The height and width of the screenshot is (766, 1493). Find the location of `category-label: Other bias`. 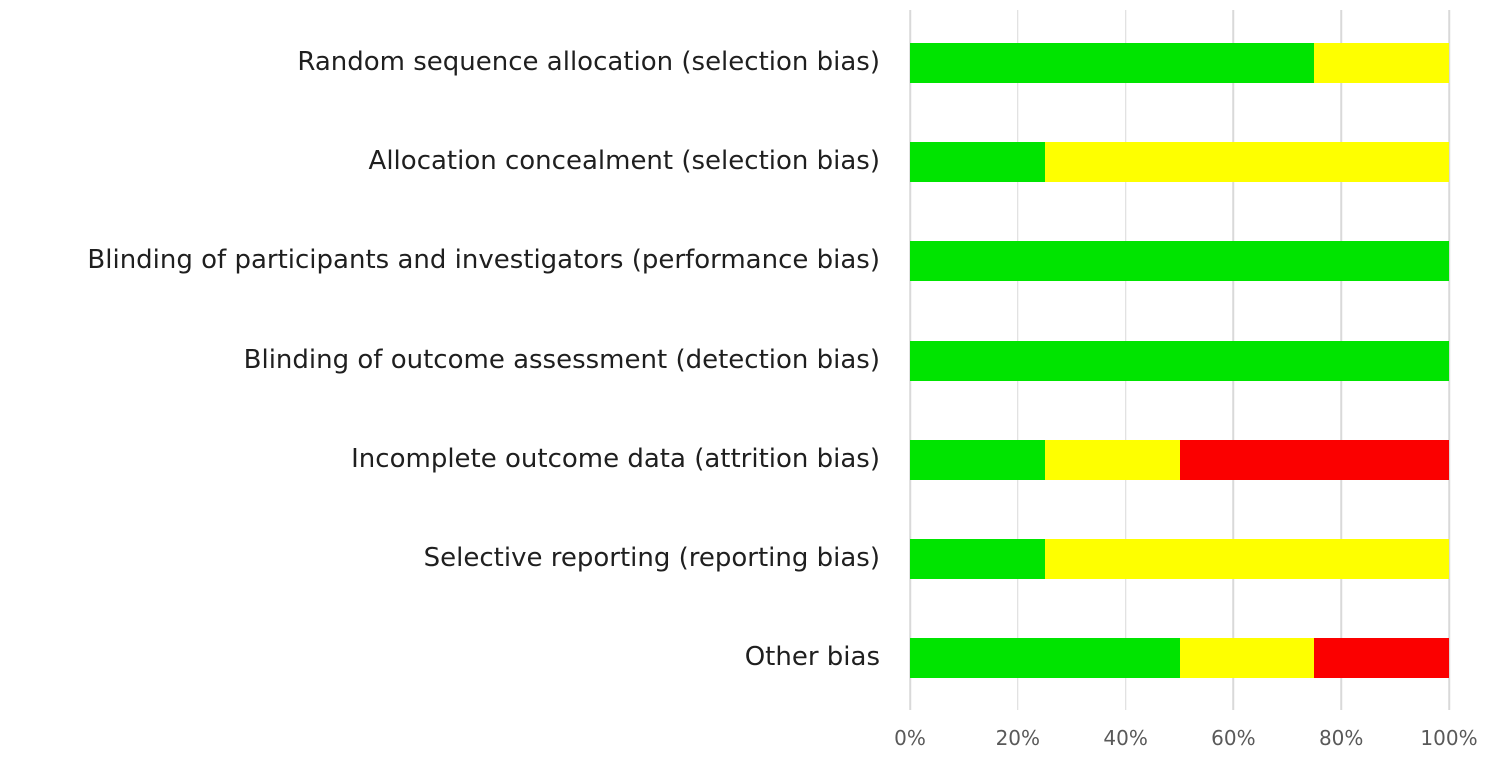

category-label: Other bias is located at coordinates (812, 657).